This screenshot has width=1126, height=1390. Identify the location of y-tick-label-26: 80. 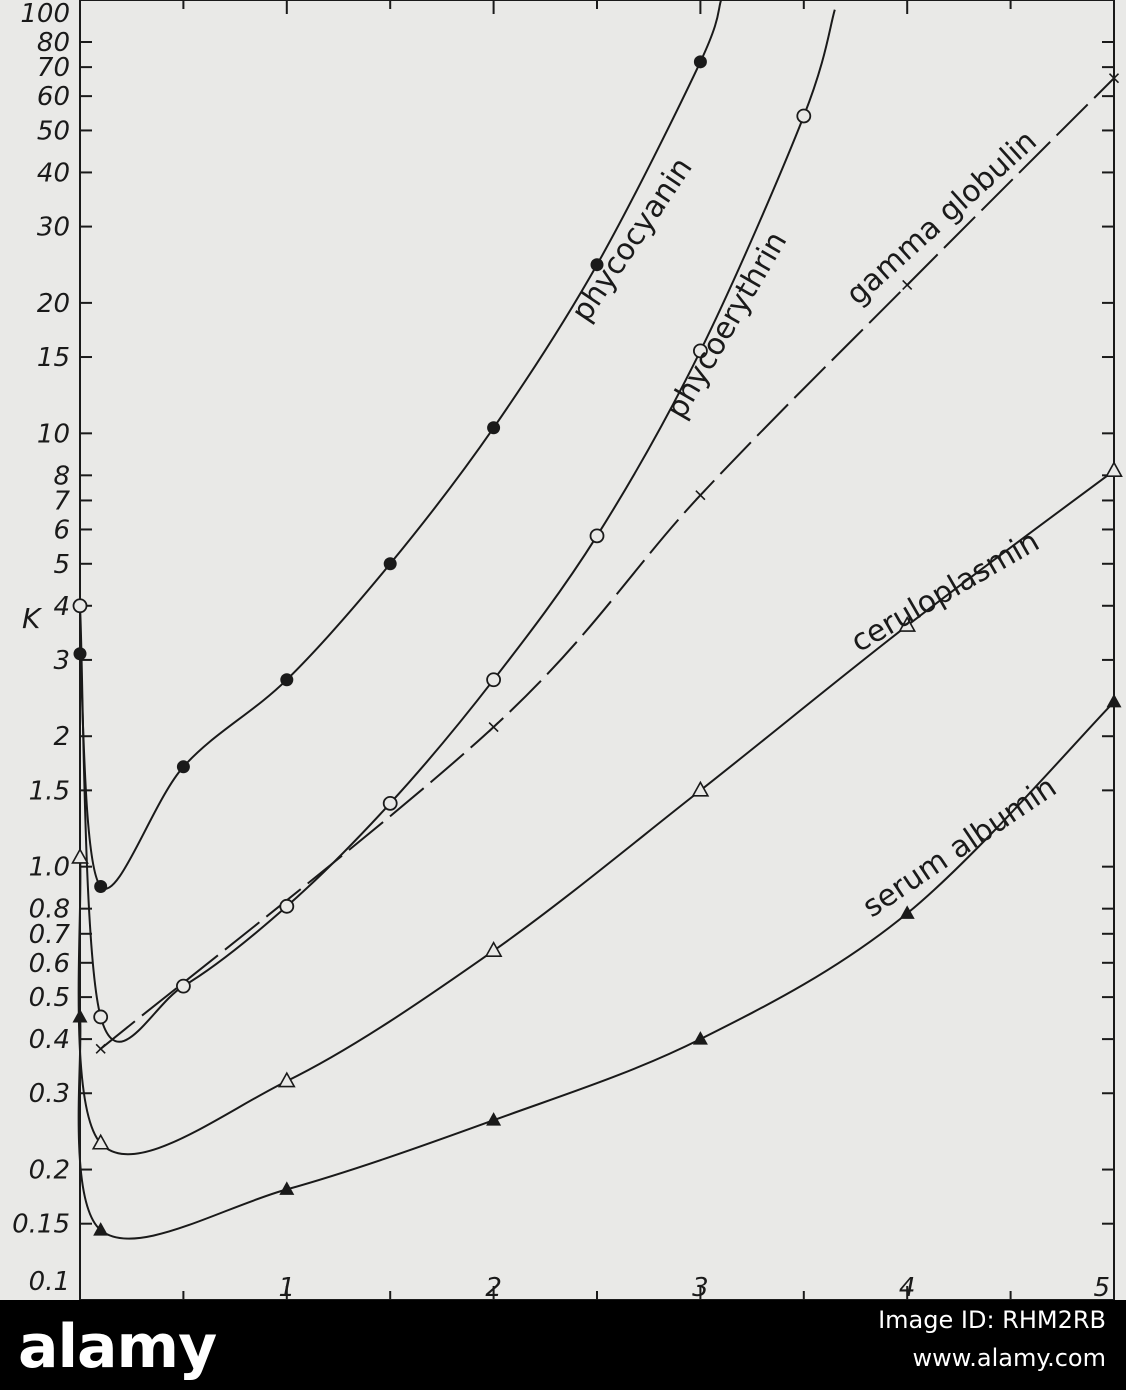
(53, 43).